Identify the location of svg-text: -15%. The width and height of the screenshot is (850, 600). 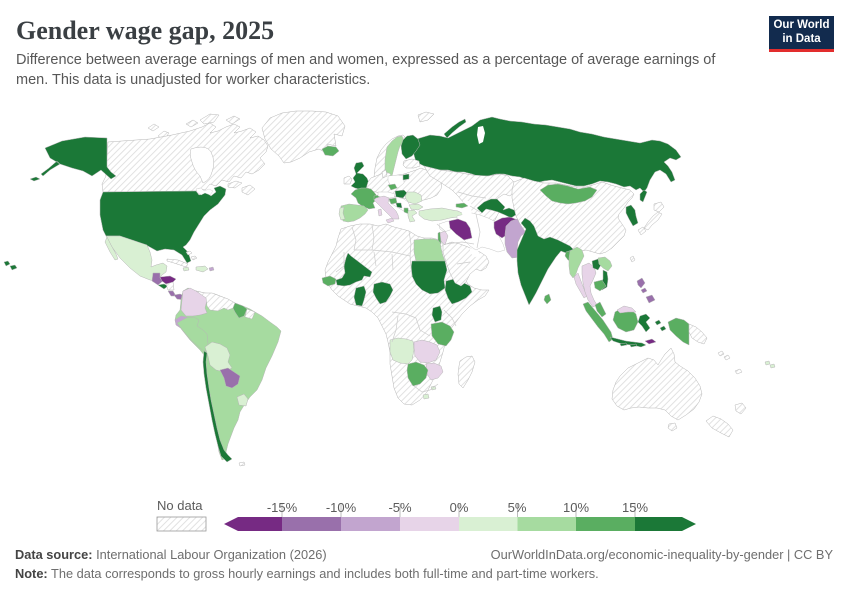
(282, 507).